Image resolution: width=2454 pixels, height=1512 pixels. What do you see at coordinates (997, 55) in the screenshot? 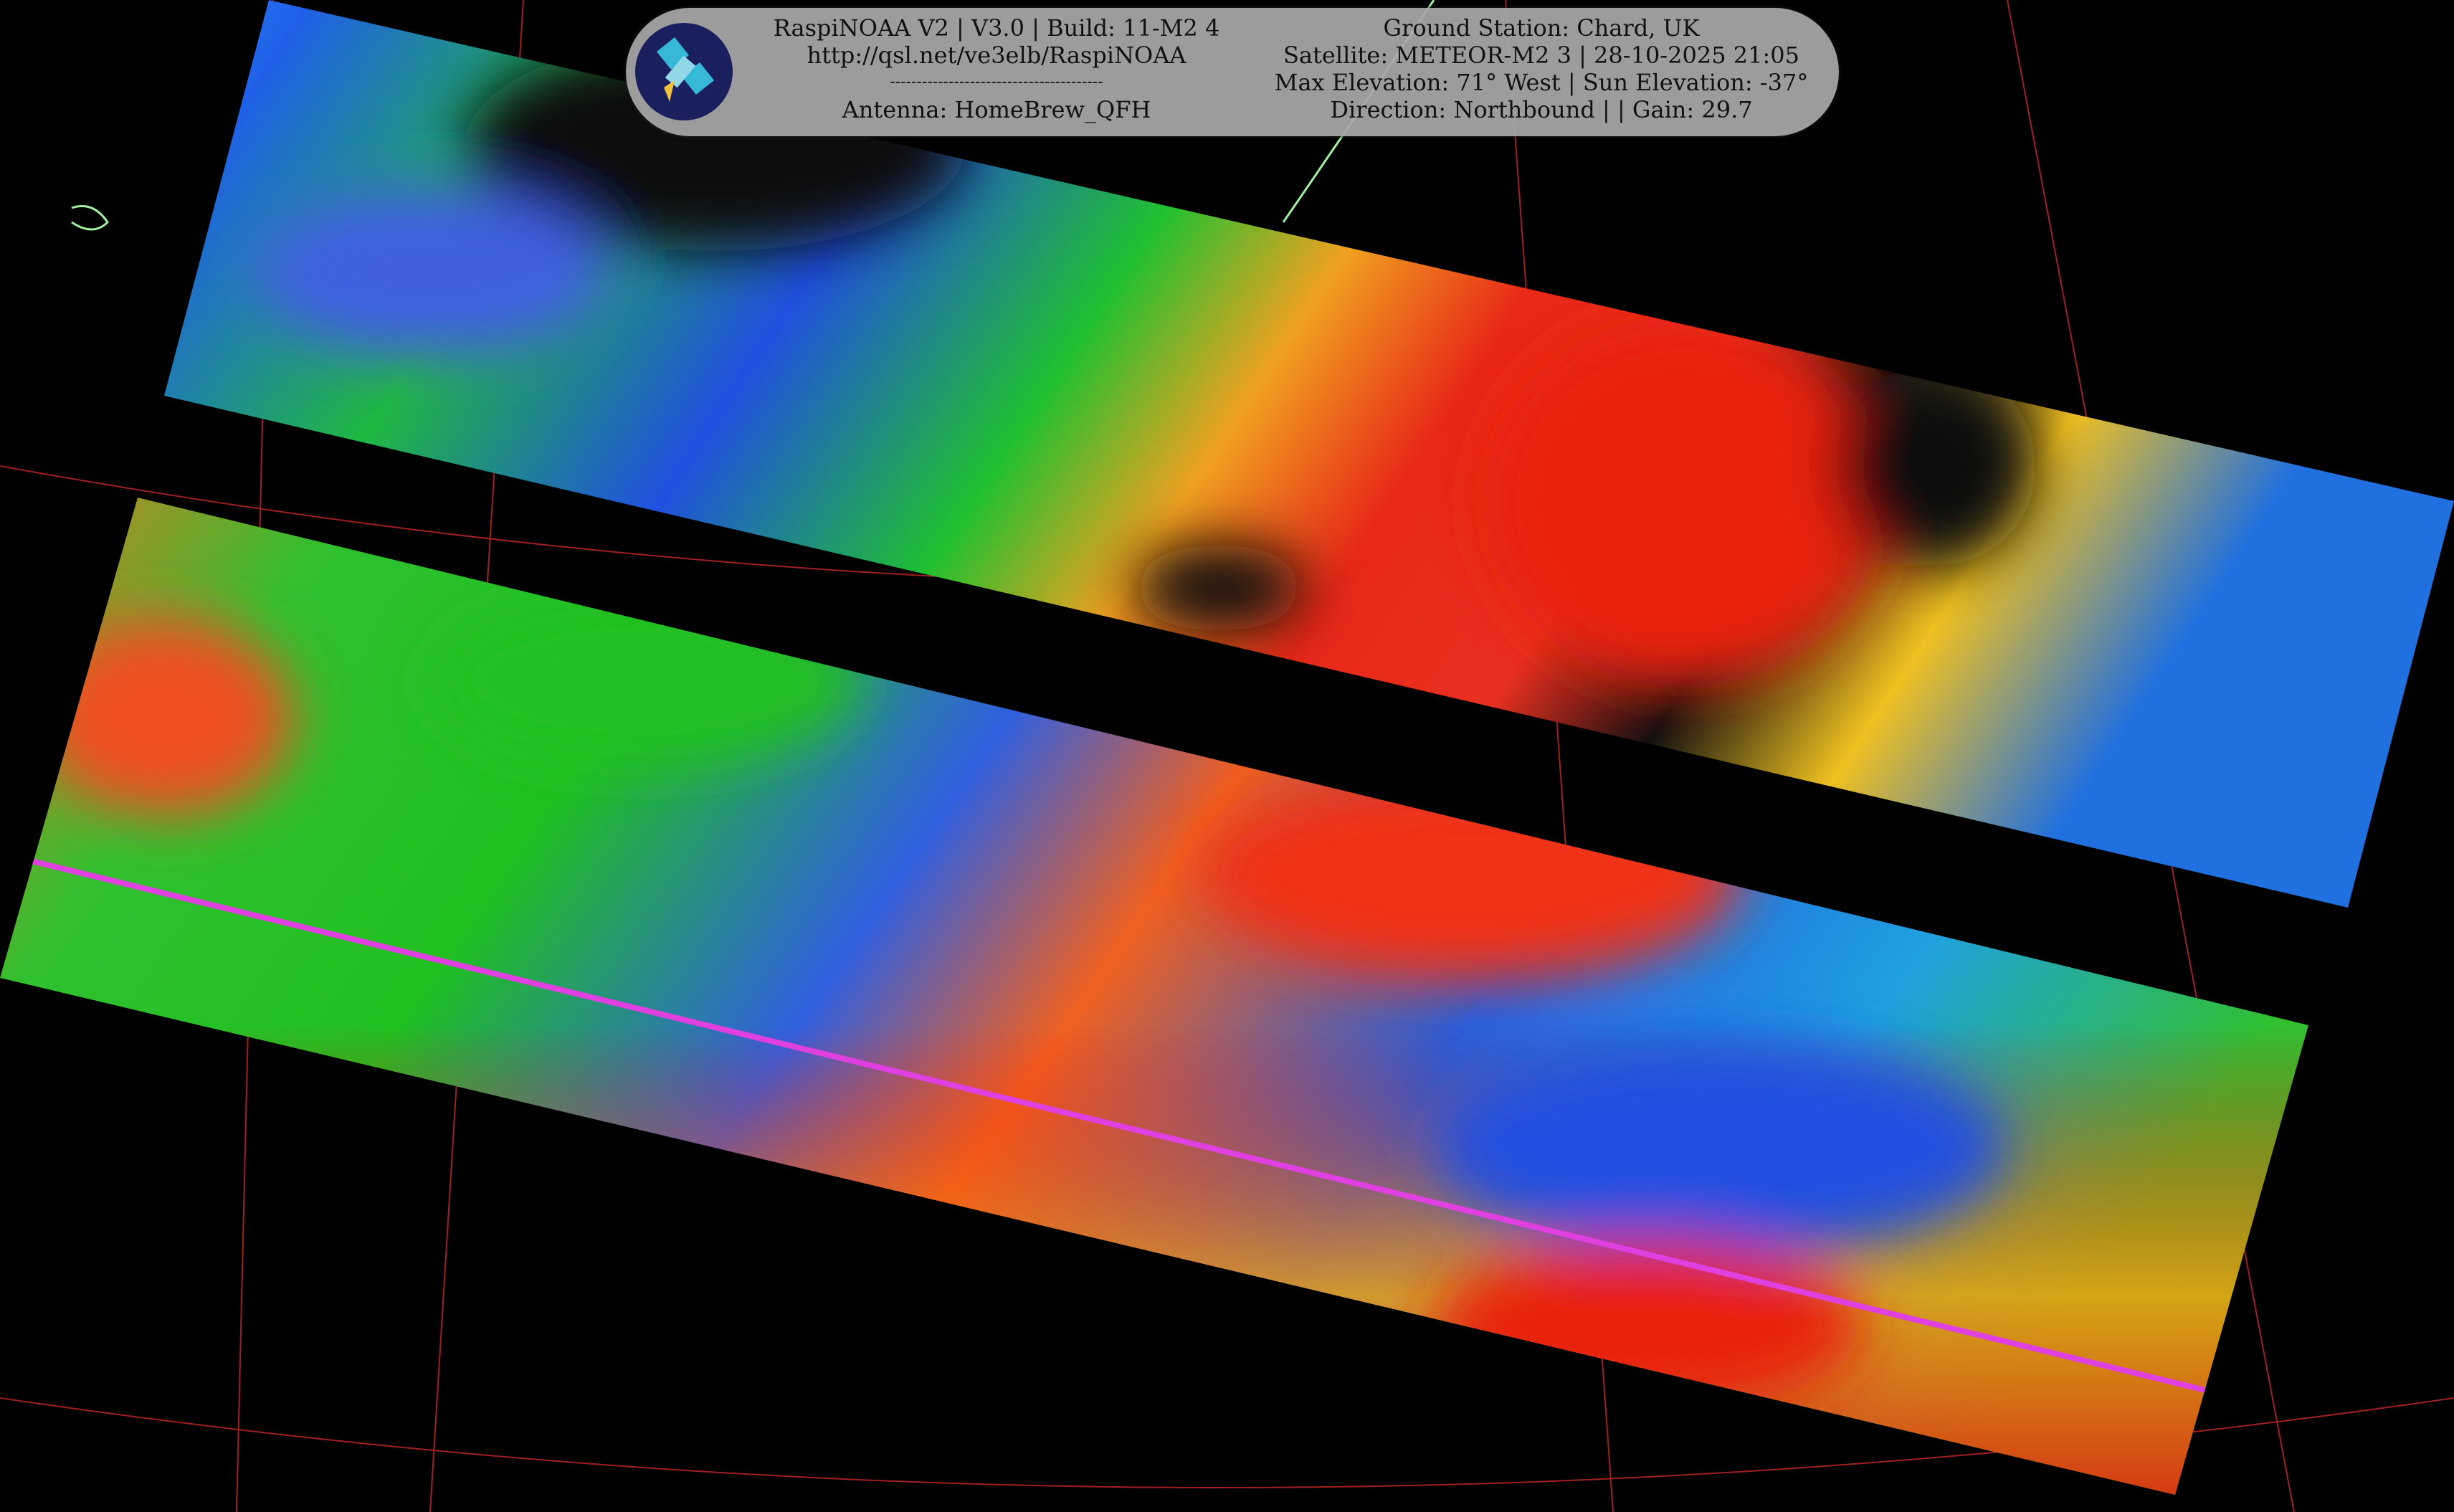
I see `project-url: http://qsl.net/ve3elb/RaspiNOAA` at bounding box center [997, 55].